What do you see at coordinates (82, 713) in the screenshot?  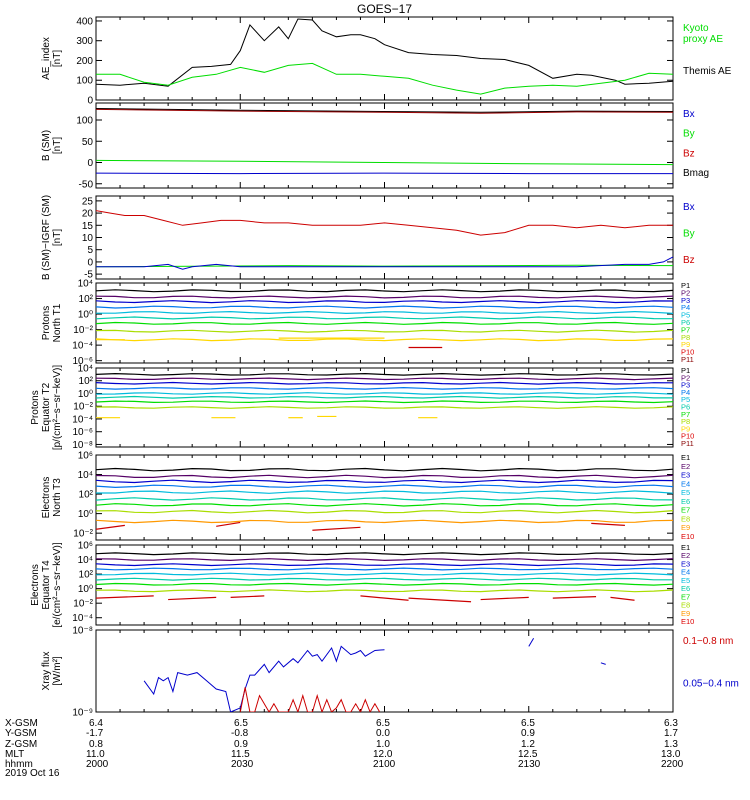 I see `y-tick-label: 10⁻⁹` at bounding box center [82, 713].